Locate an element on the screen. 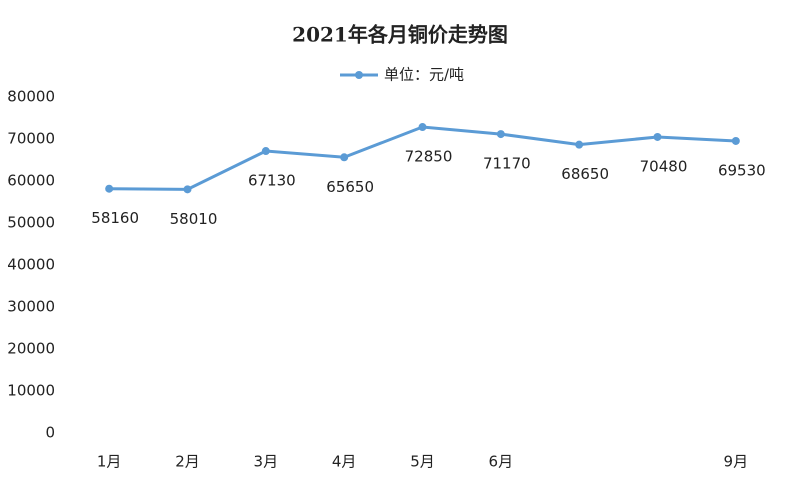 The height and width of the screenshot is (500, 800). data-label: 71170 is located at coordinates (507, 164).